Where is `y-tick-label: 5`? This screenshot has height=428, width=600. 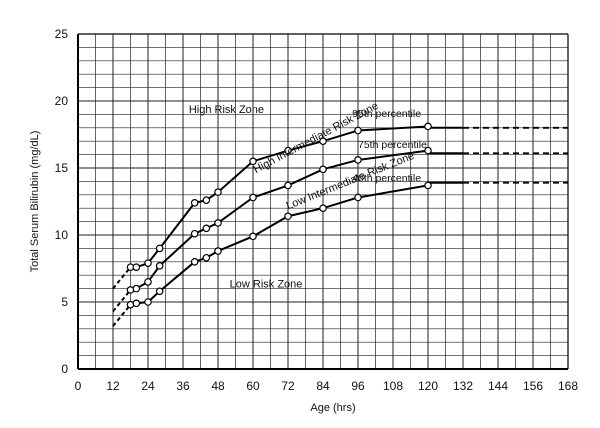
y-tick-label: 5 is located at coordinates (64, 302).